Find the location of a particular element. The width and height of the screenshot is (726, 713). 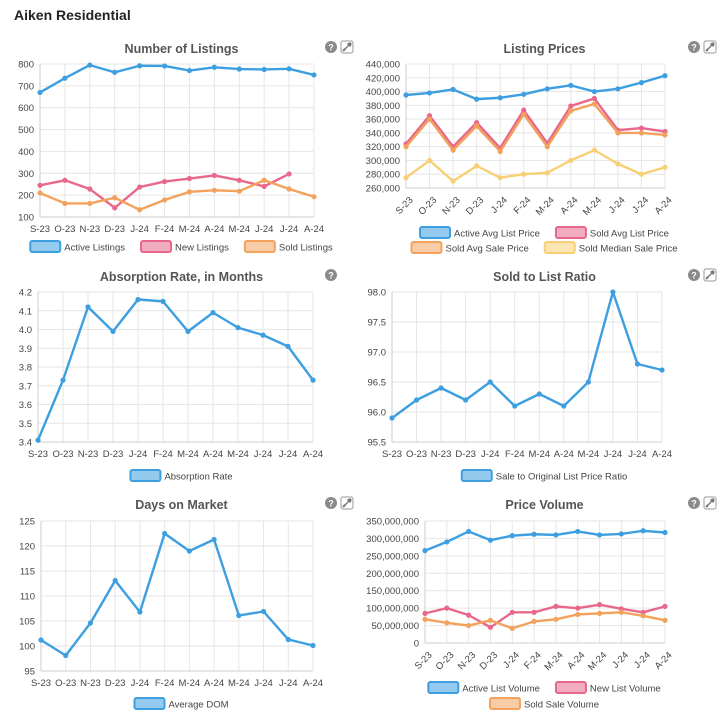

legend-item-absorption-rate: Absorption Rate is located at coordinates (181, 476).